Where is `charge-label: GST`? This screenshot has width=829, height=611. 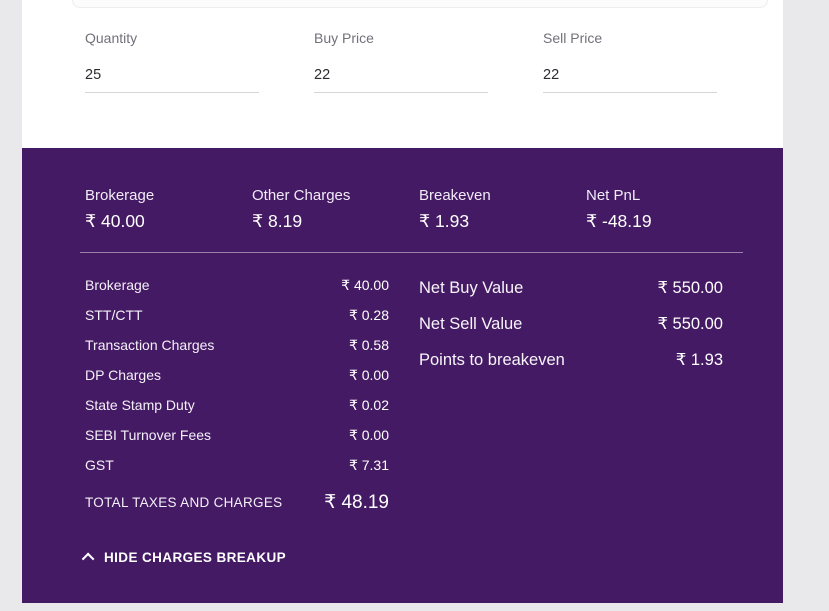 charge-label: GST is located at coordinates (99, 465).